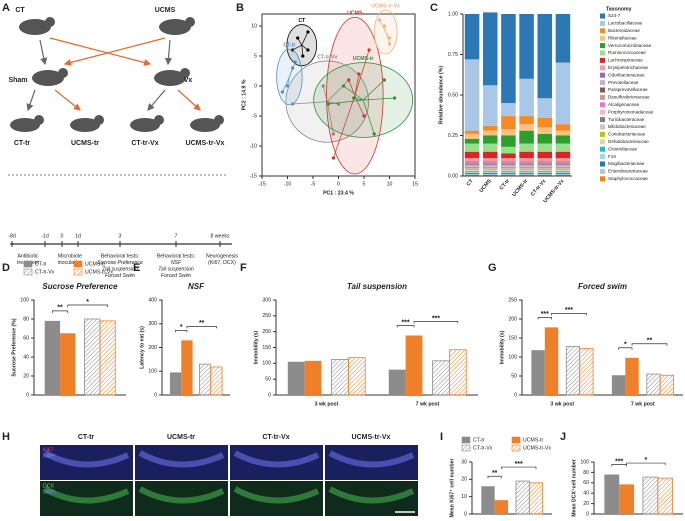 This screenshot has width=685, height=521. What do you see at coordinates (390, 184) in the screenshot?
I see `x-tick-label: 10` at bounding box center [390, 184].